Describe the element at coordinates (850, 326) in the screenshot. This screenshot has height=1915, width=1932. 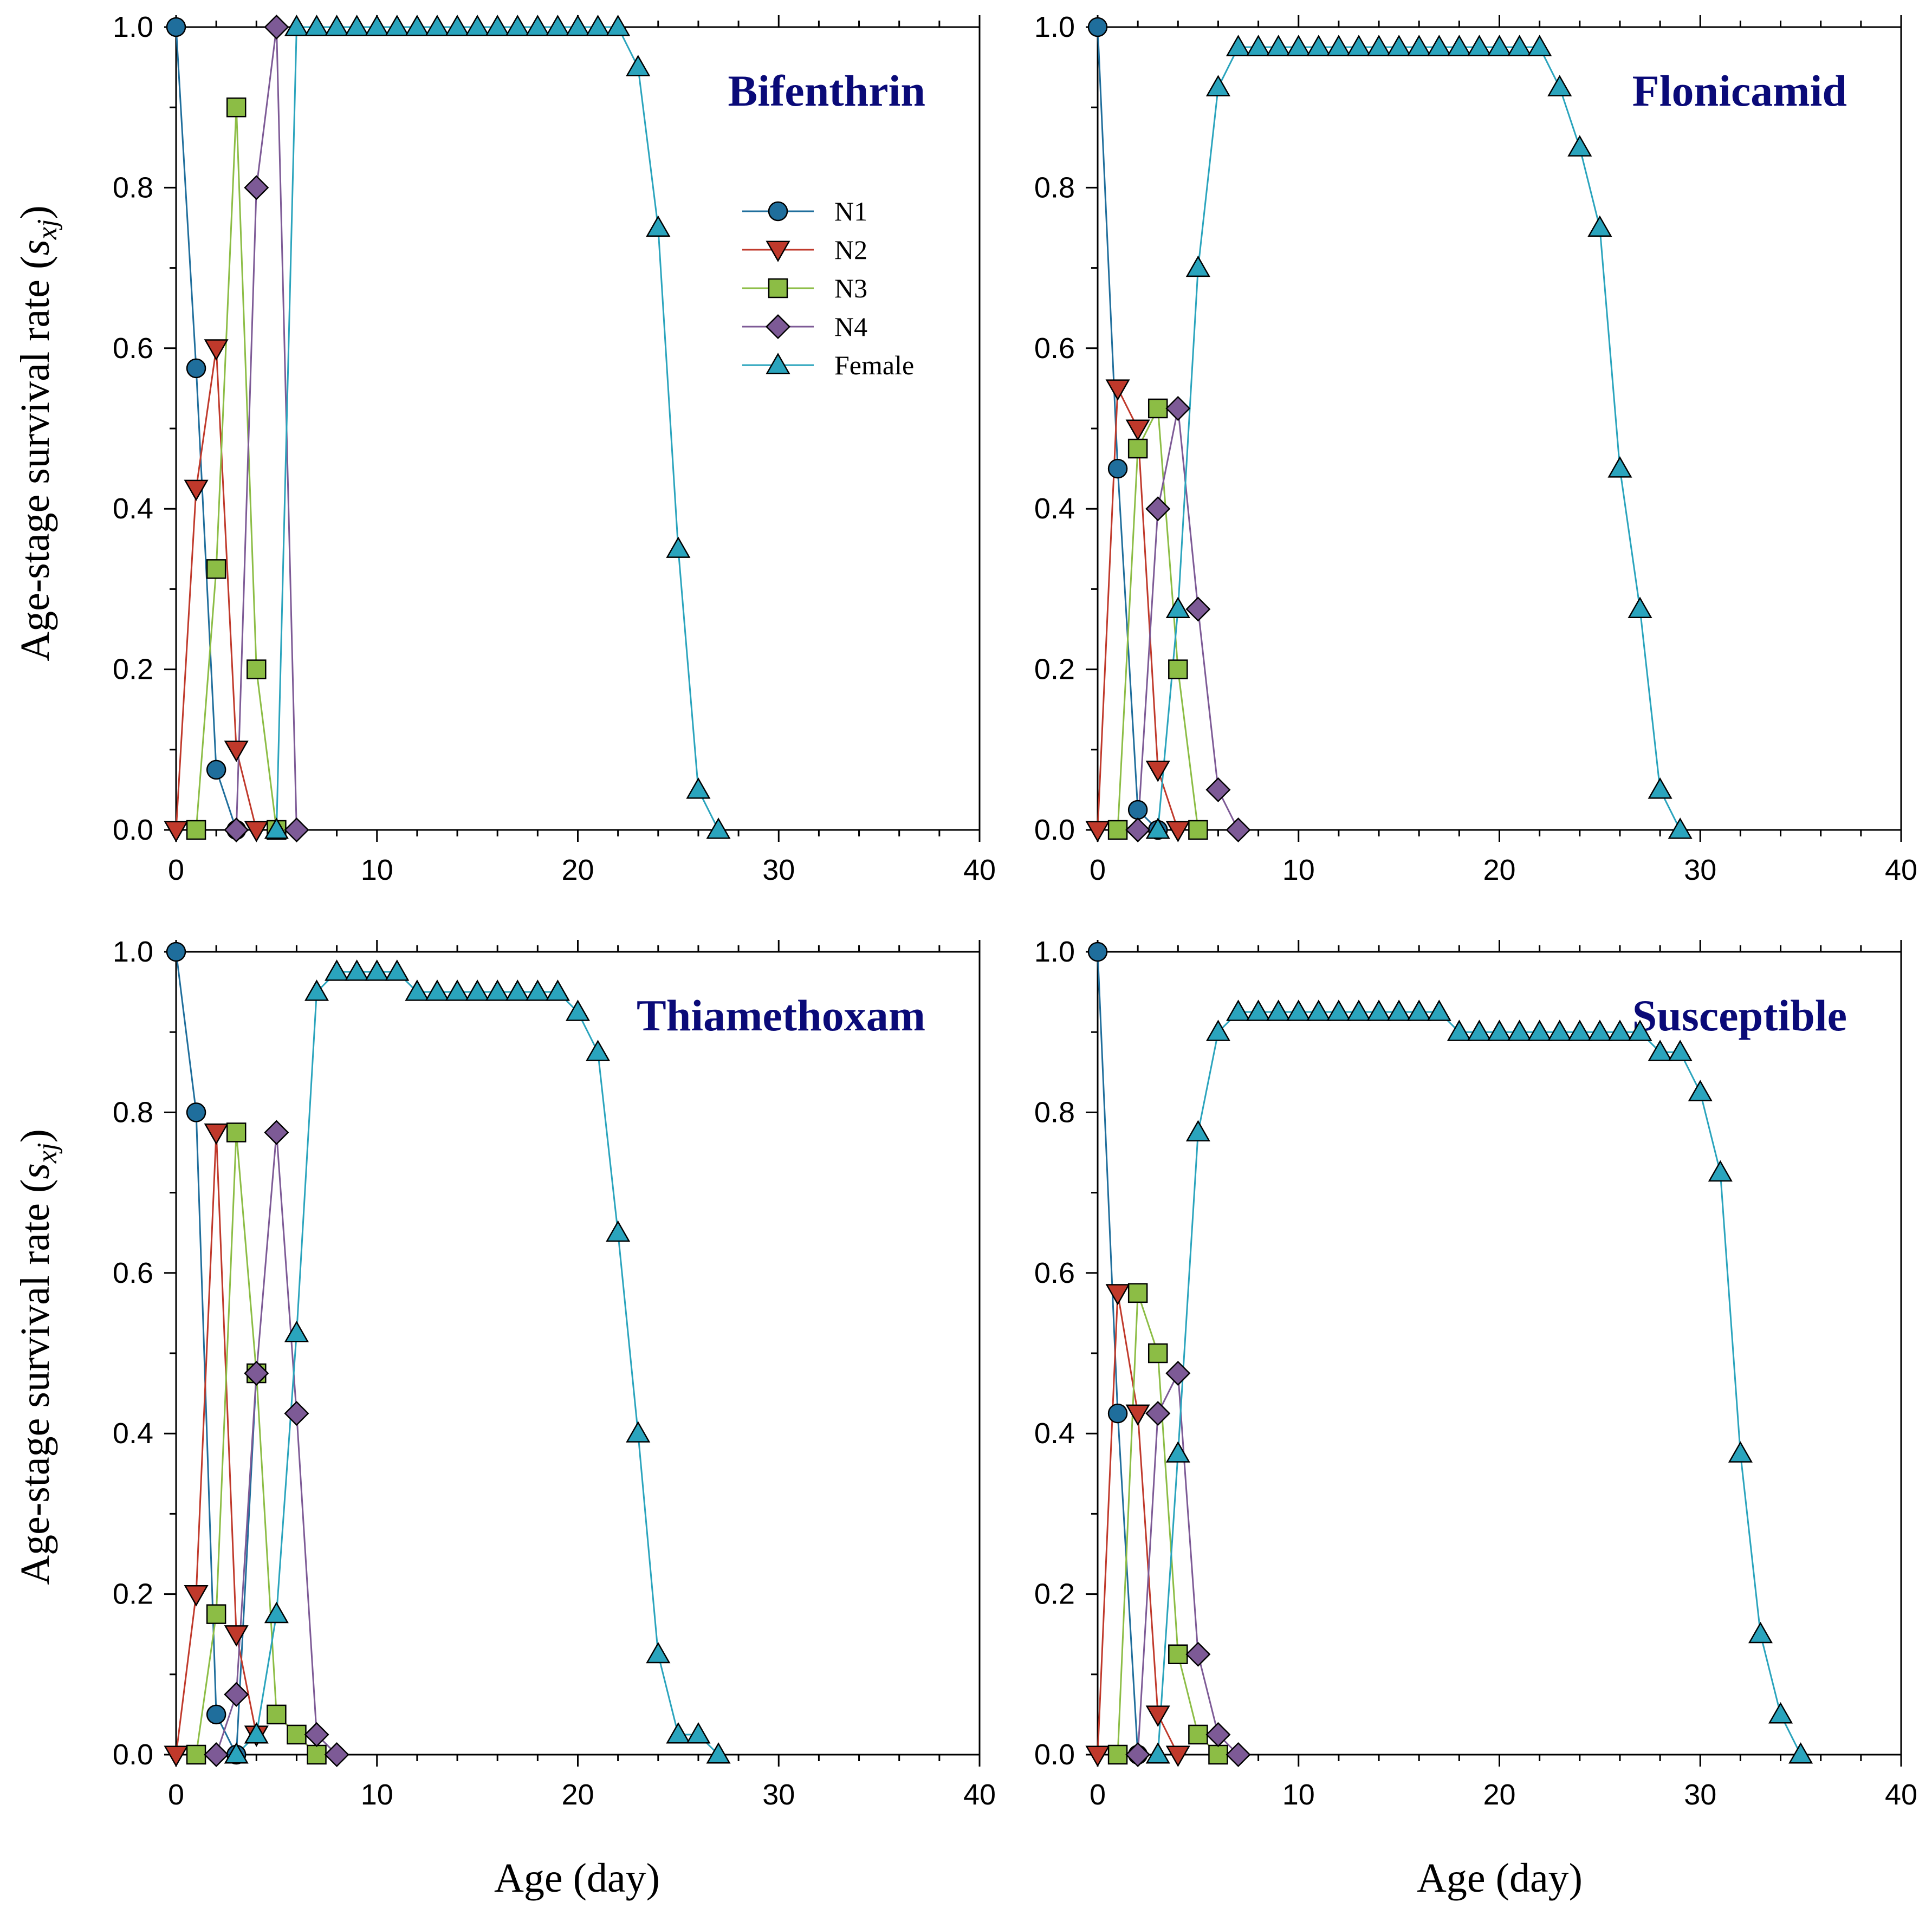
I see `legend-label-n4: N4` at that location.